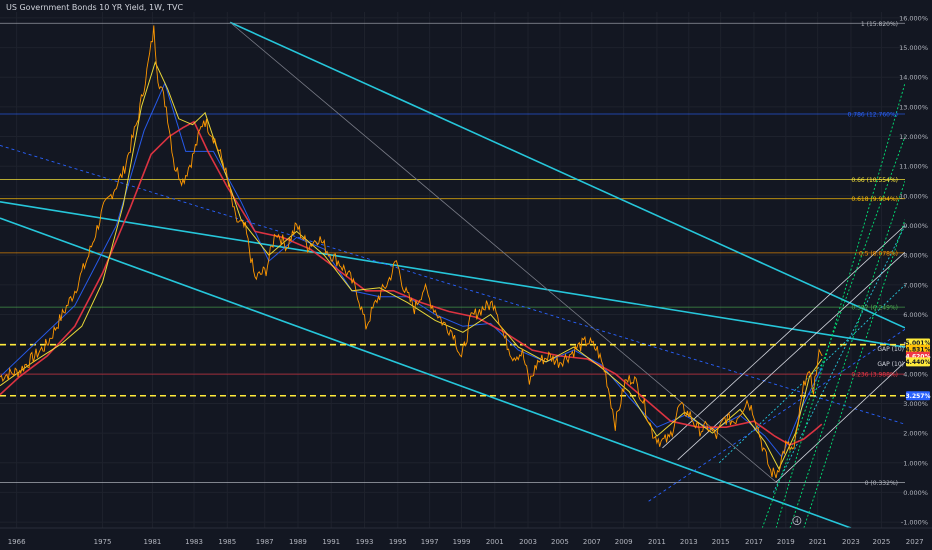 Image resolution: width=932 pixels, height=550 pixels. Describe the element at coordinates (913, 137) in the screenshot. I see `y-tick-label: 12.000%` at that location.